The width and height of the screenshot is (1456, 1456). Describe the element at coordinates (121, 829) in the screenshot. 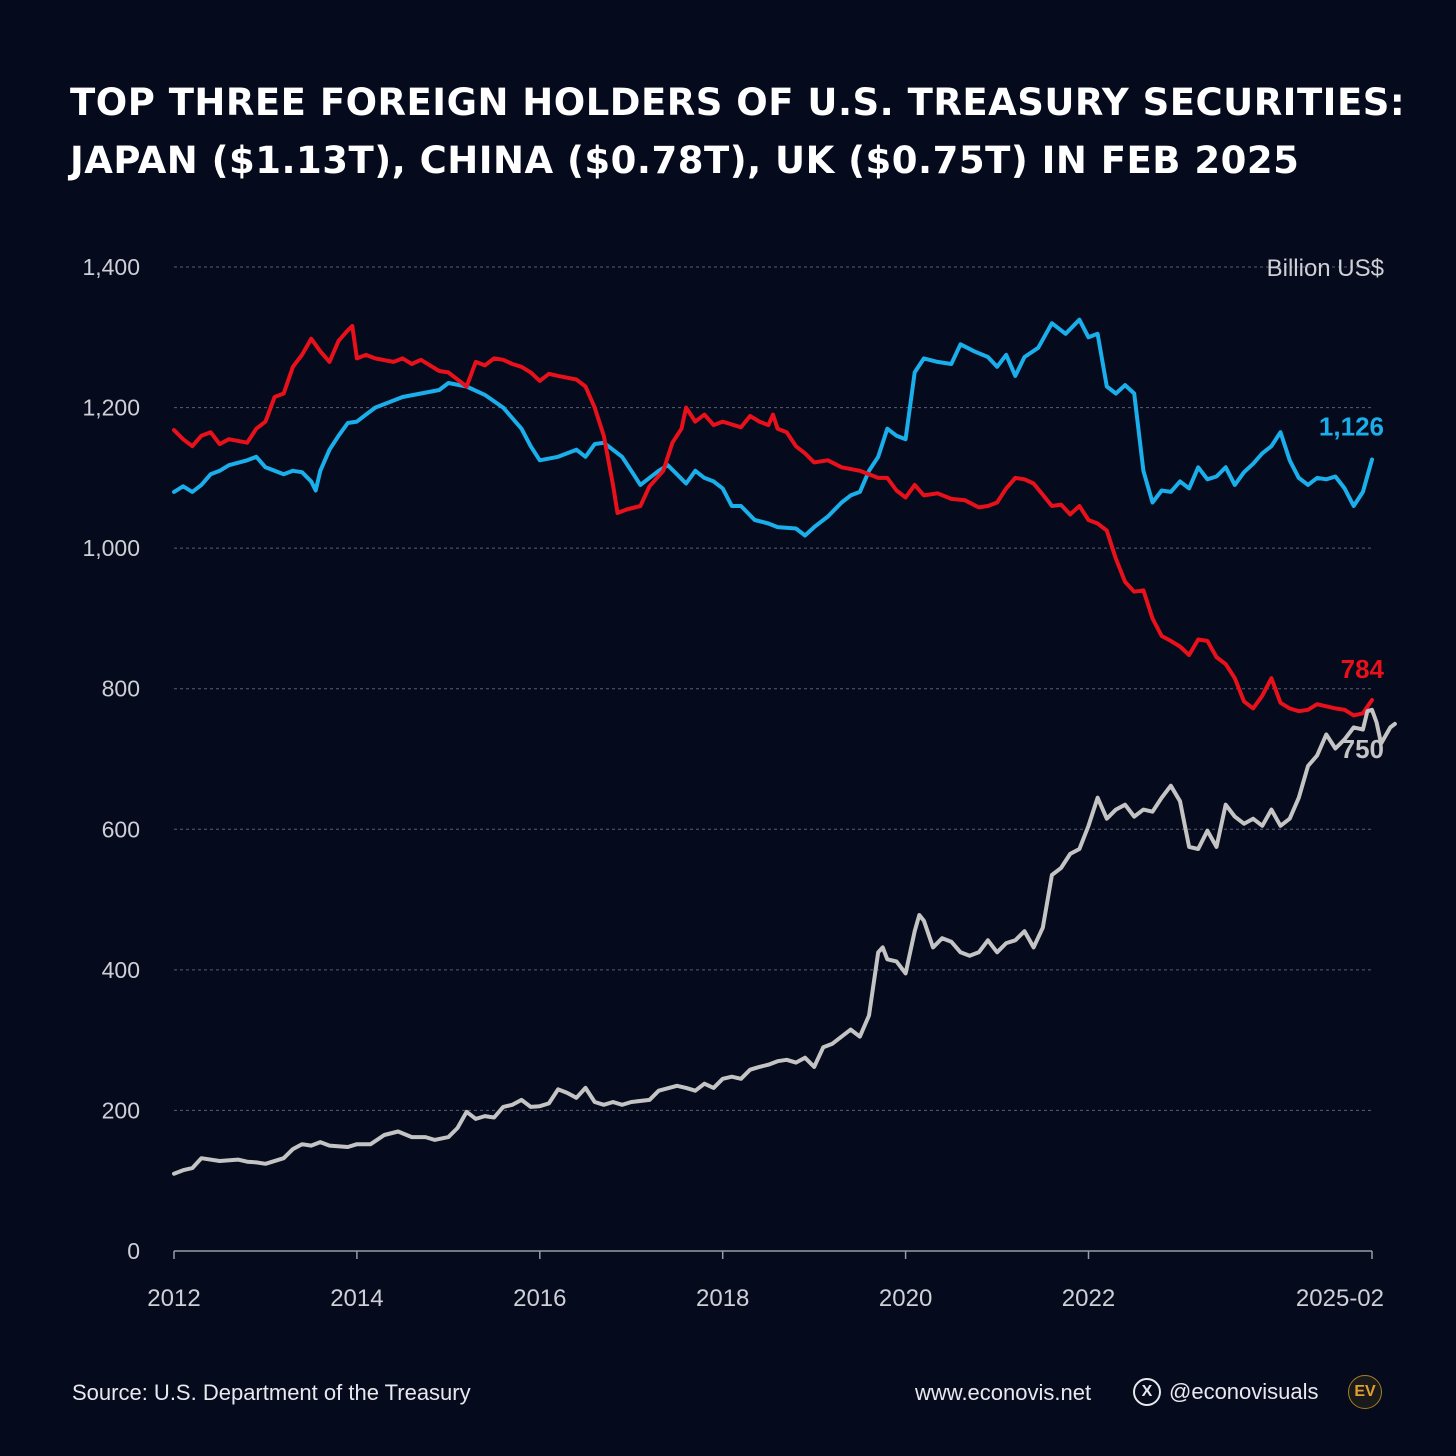

I see `y-tick-label: 600` at that location.